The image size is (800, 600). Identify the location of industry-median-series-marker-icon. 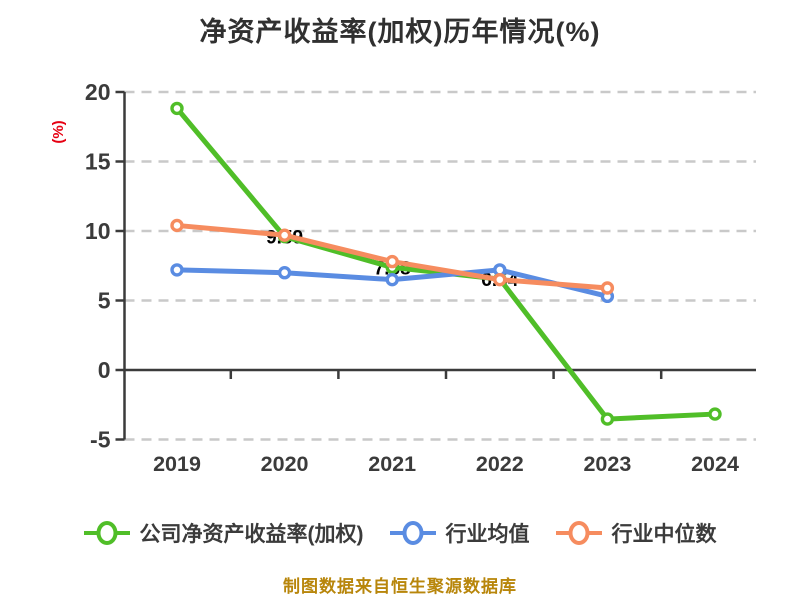
(578, 533).